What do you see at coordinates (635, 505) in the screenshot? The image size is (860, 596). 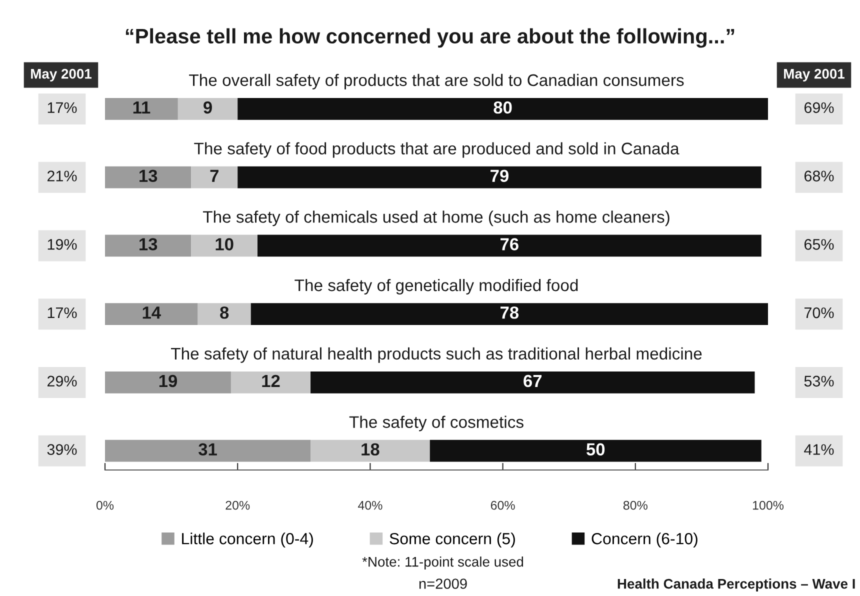 I see `x-tick-label: 80%` at bounding box center [635, 505].